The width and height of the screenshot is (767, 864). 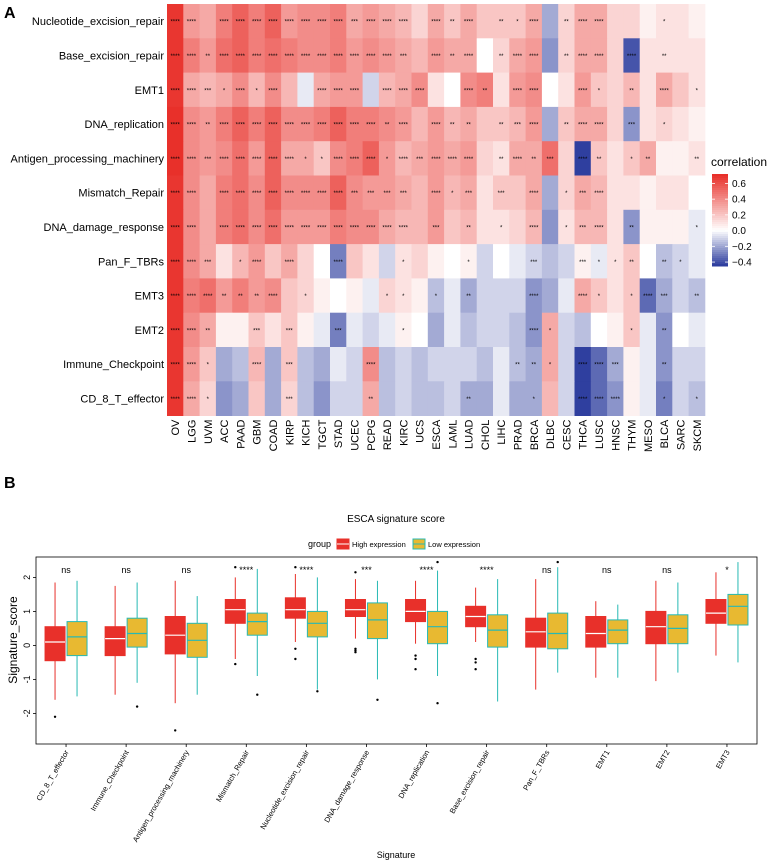 What do you see at coordinates (192, 431) in the screenshot?
I see `heatmap-col-label: LGG` at bounding box center [192, 431].